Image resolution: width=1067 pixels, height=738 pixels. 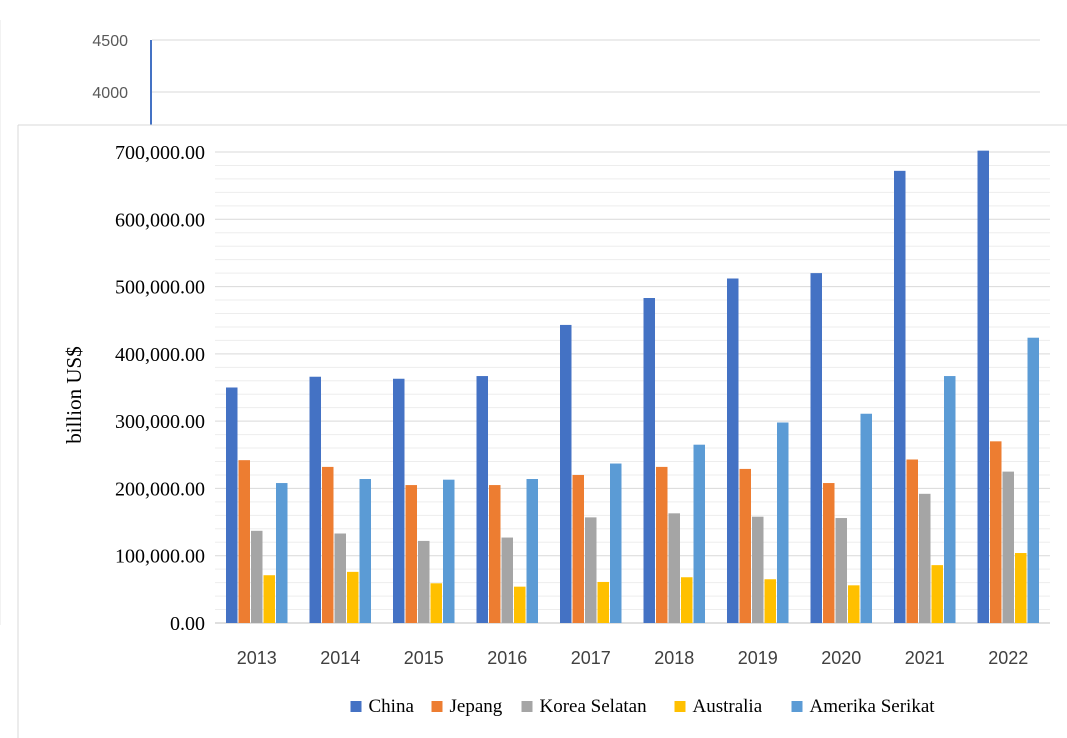 I want to click on bar-korea-selatan-2013, so click(x=257, y=576).